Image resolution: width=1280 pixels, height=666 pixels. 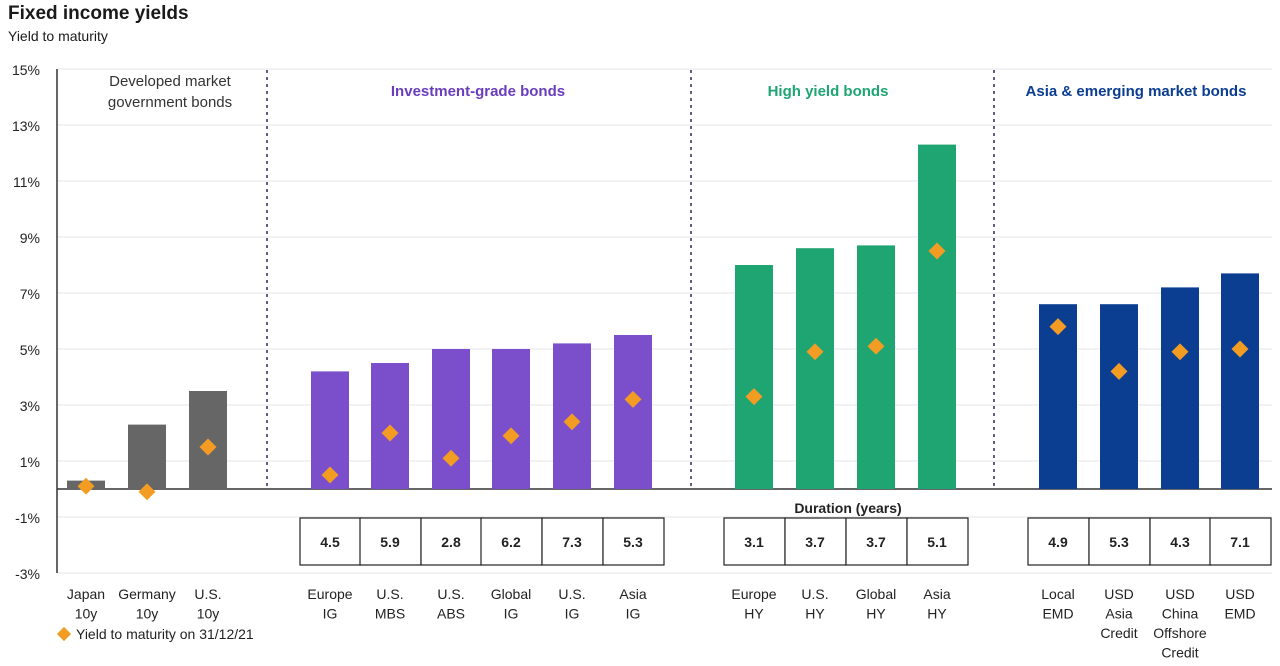 I want to click on chart-title: Fixed income yields, so click(x=98, y=13).